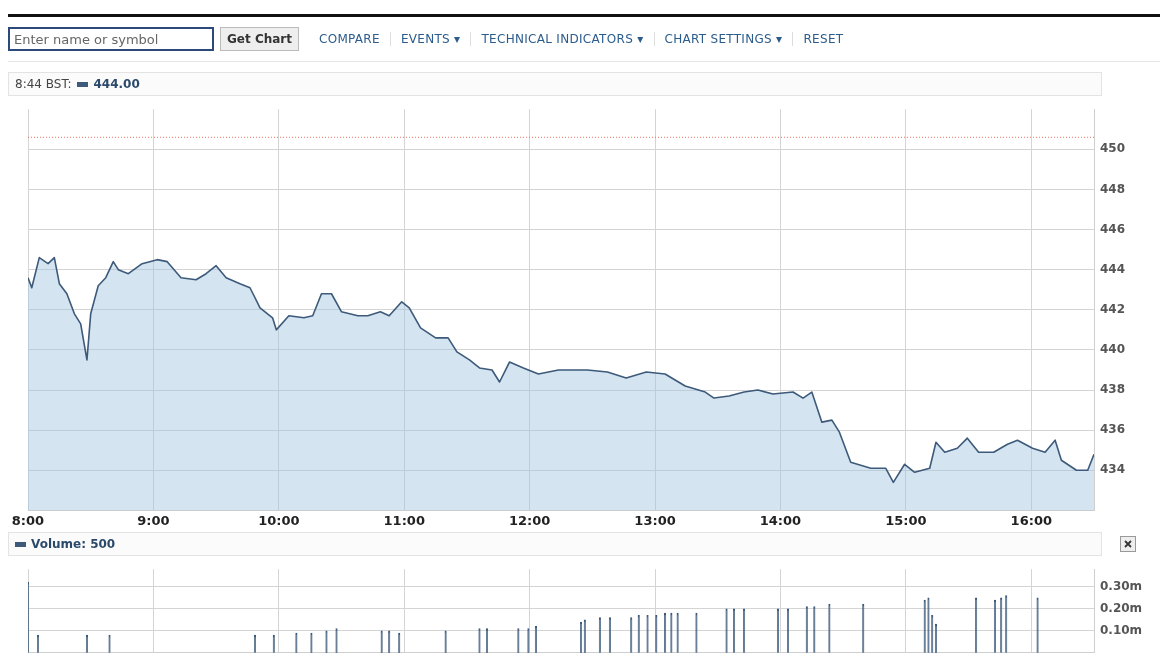 The width and height of the screenshot is (1168, 656). What do you see at coordinates (823, 39) in the screenshot?
I see `text: RESET` at bounding box center [823, 39].